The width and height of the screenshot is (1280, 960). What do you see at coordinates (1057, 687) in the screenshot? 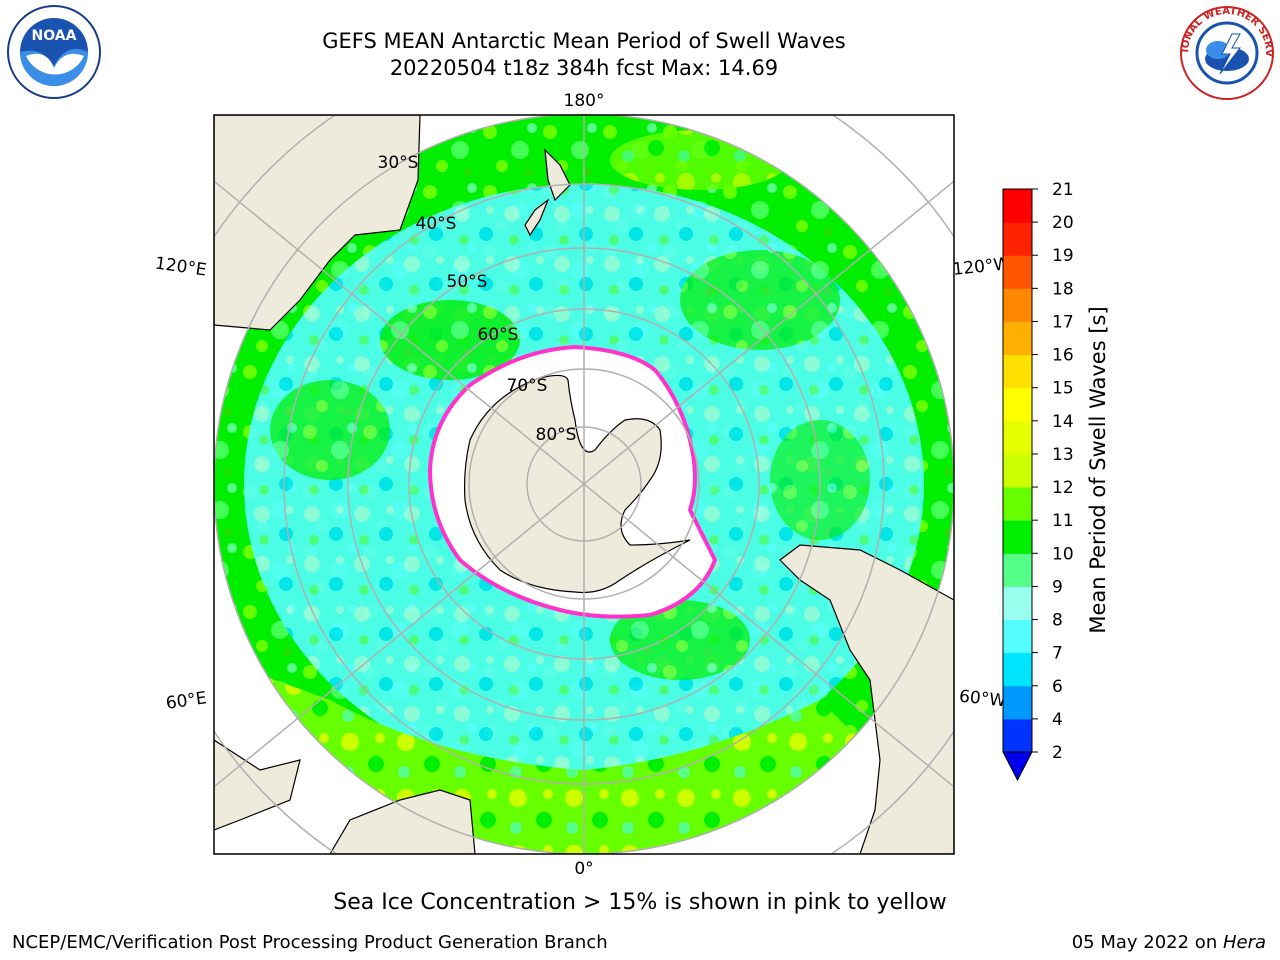
I see `colorbar-tick-label: 6` at bounding box center [1057, 687].